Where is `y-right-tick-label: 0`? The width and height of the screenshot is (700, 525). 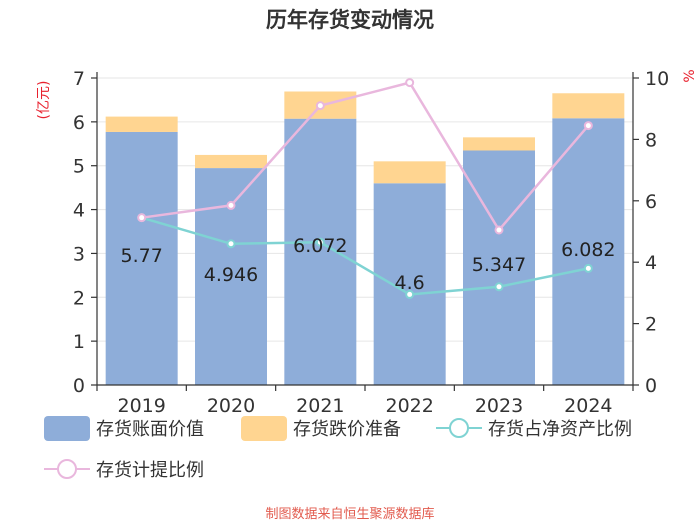
y-right-tick-label: 0 is located at coordinates (651, 386).